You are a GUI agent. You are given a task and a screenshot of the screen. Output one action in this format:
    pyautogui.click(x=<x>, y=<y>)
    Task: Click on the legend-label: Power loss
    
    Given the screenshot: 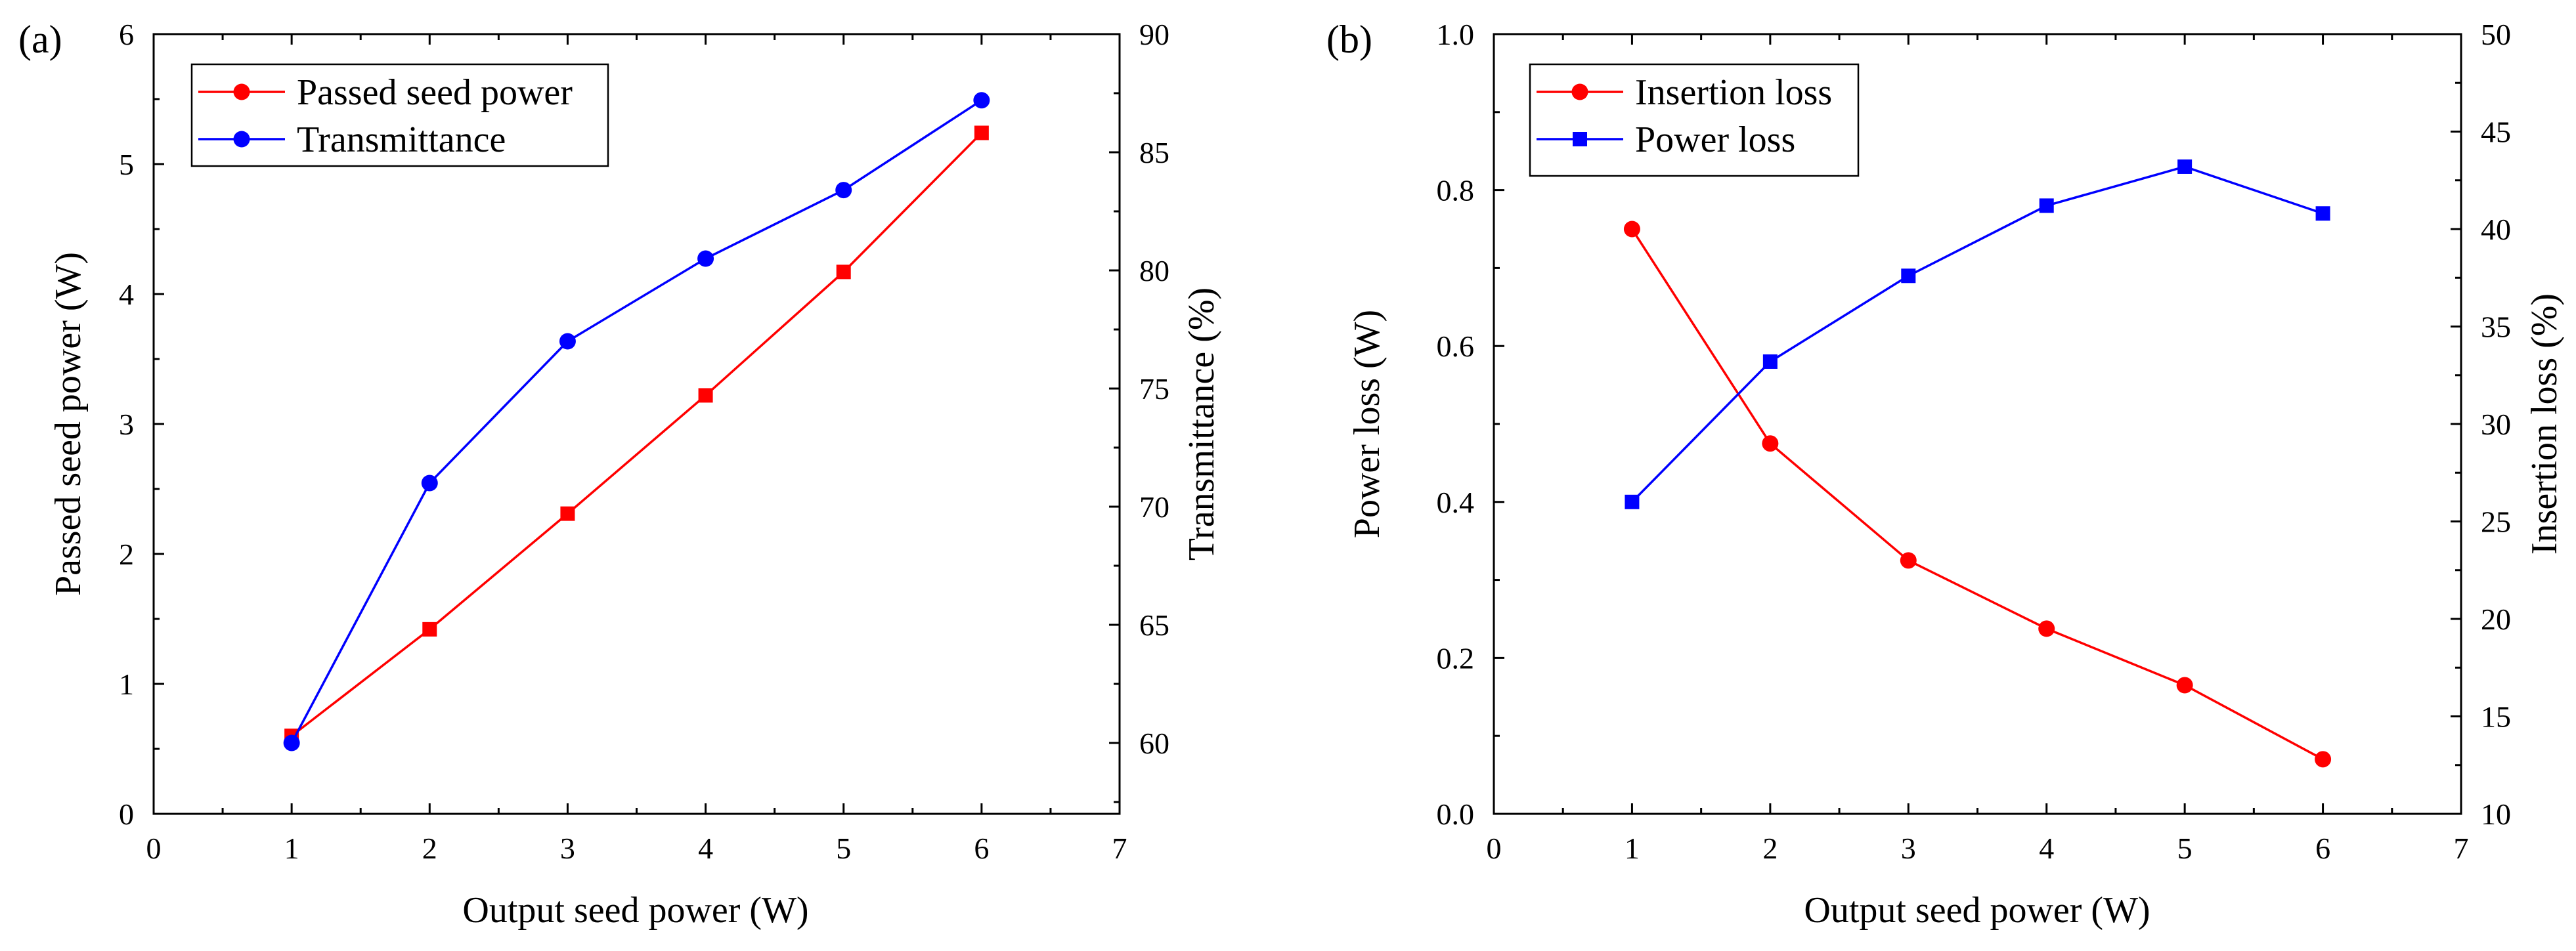 What is the action you would take?
    pyautogui.click(x=1715, y=139)
    